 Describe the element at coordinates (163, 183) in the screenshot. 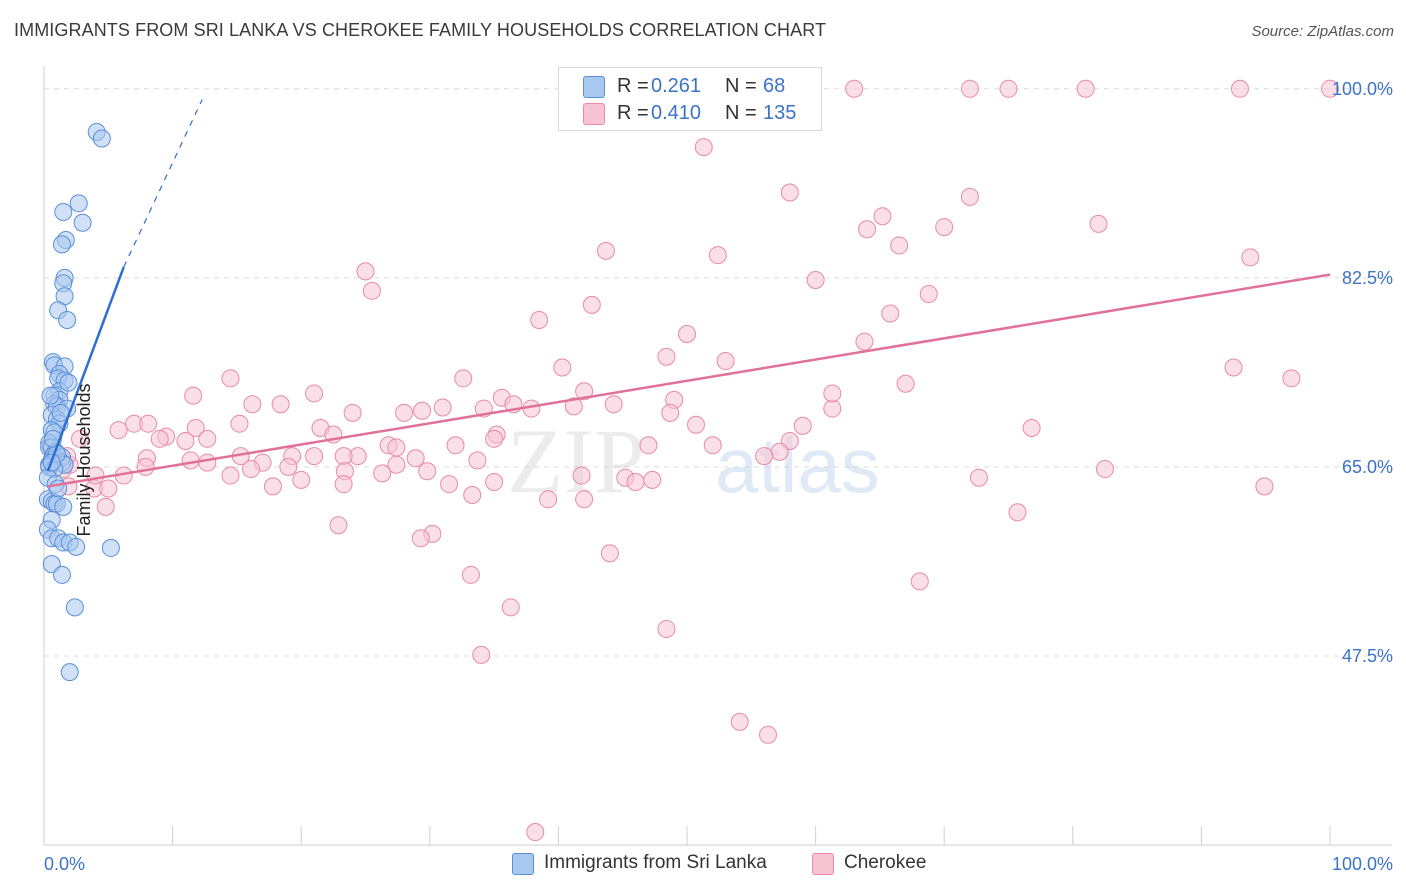

I see `trend-line-sri-lanka-extension` at that location.